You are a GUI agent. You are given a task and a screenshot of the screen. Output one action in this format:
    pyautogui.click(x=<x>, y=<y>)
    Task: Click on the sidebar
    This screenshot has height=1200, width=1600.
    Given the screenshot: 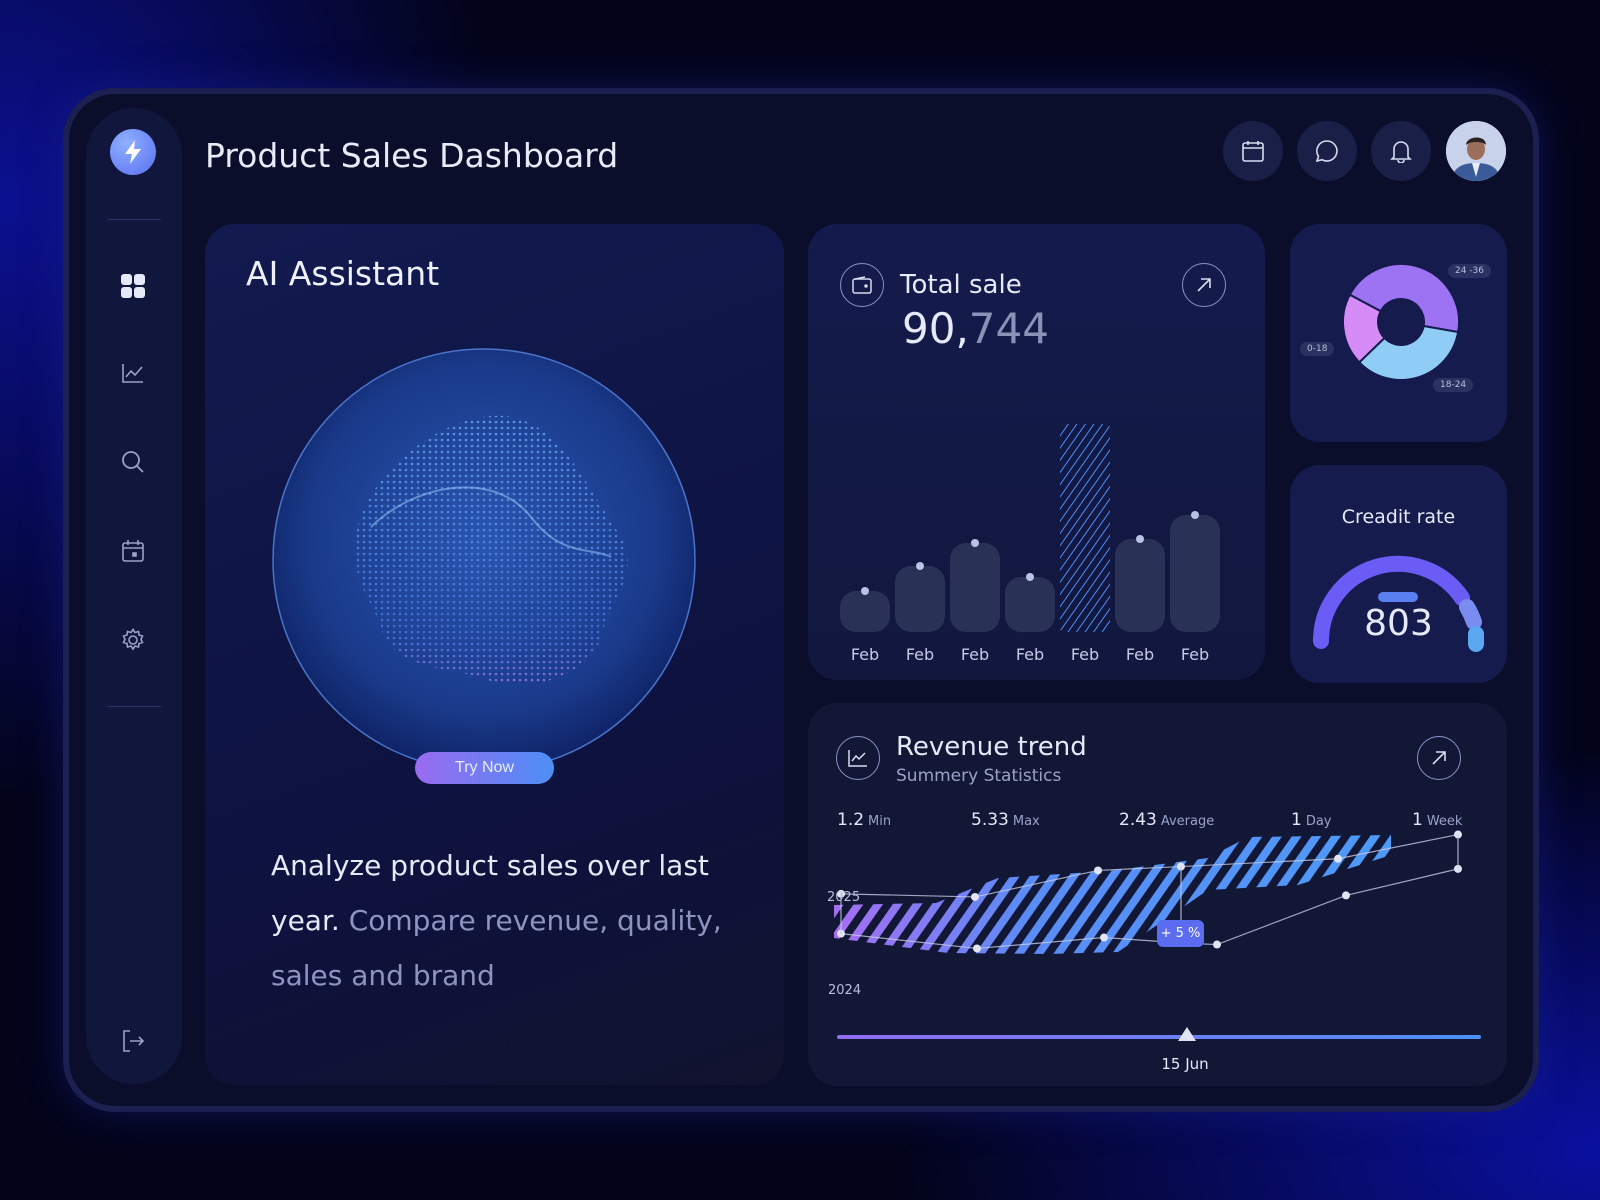 What is the action you would take?
    pyautogui.click(x=134, y=596)
    